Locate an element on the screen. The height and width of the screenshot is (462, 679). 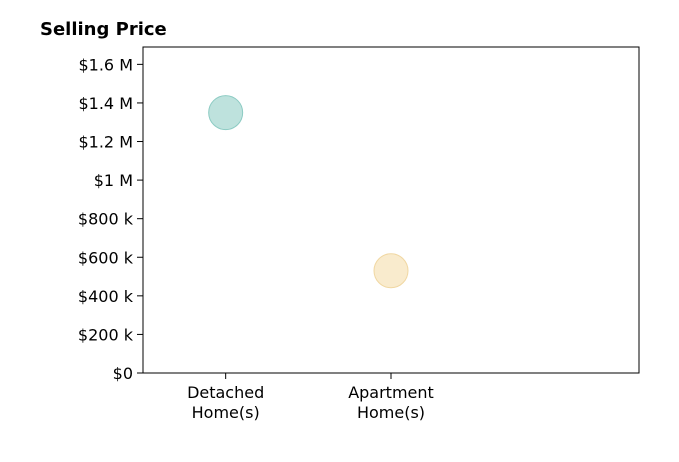
y-tick-label: $1 M is located at coordinates (113, 180).